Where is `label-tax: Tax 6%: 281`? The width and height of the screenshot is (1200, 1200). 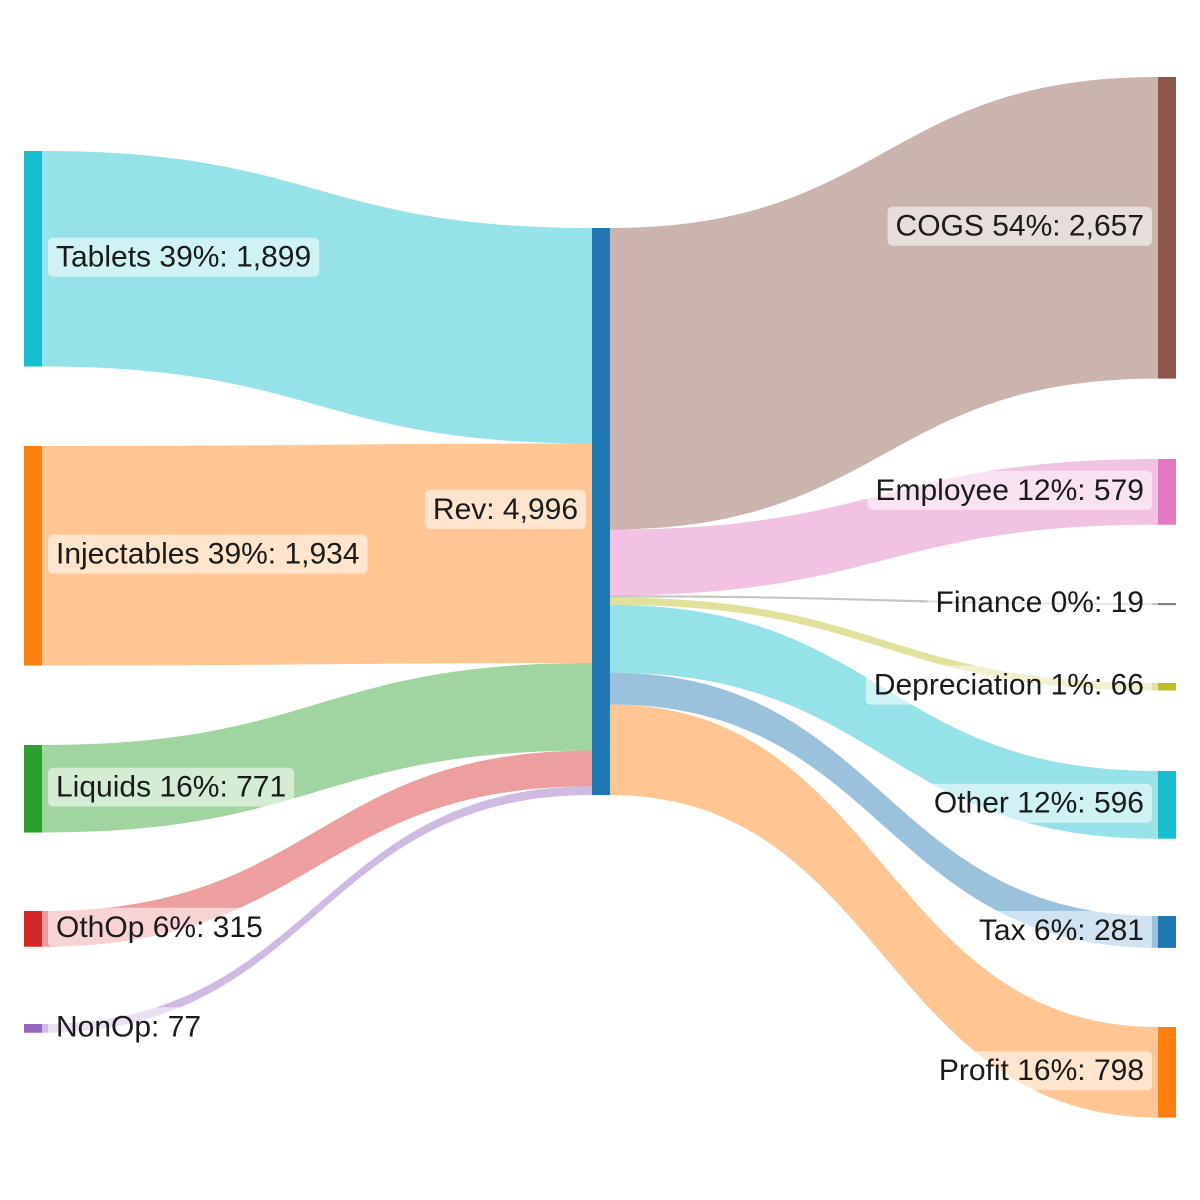 label-tax: Tax 6%: 281 is located at coordinates (1061, 930).